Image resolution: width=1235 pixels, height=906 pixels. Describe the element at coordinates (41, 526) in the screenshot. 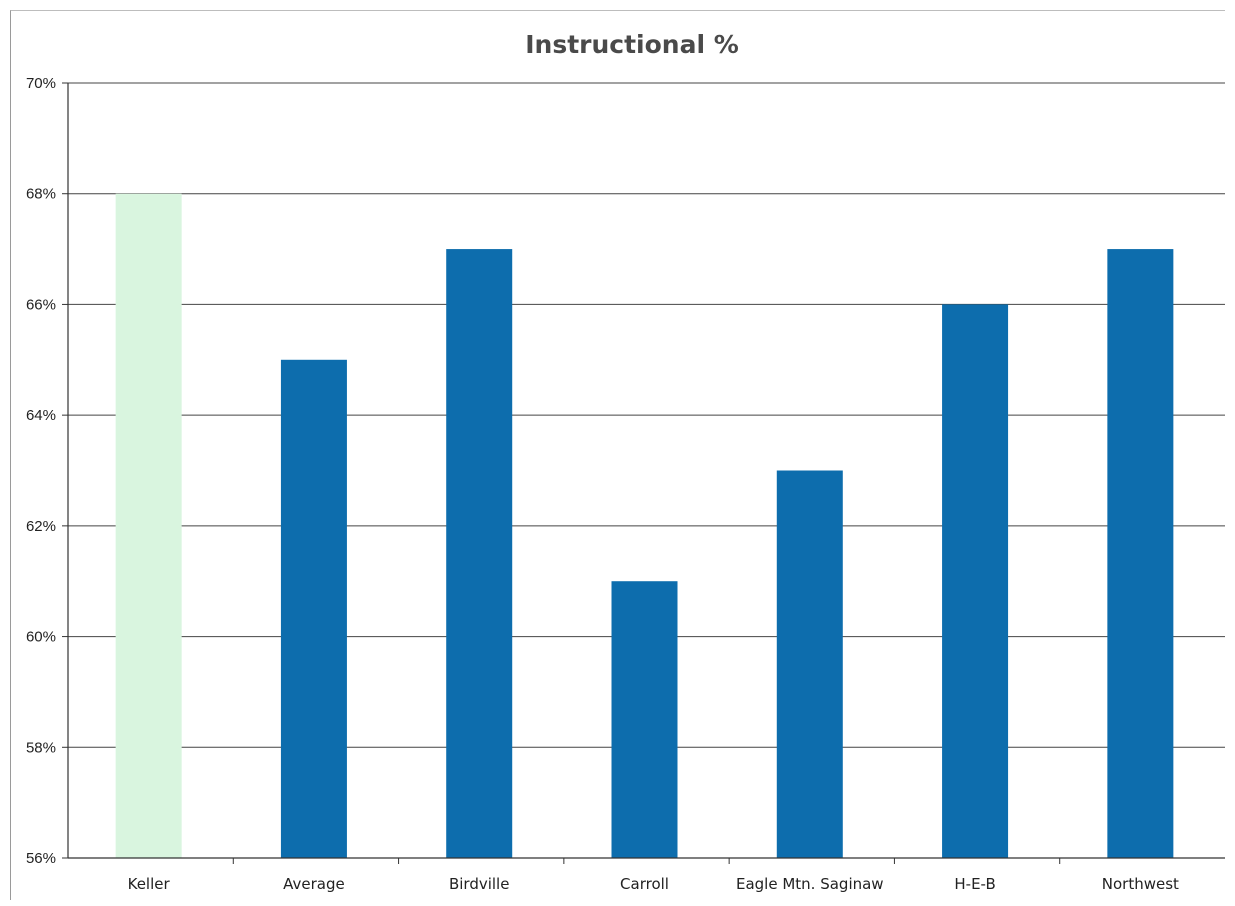

I see `y-tick-label: 62%` at that location.